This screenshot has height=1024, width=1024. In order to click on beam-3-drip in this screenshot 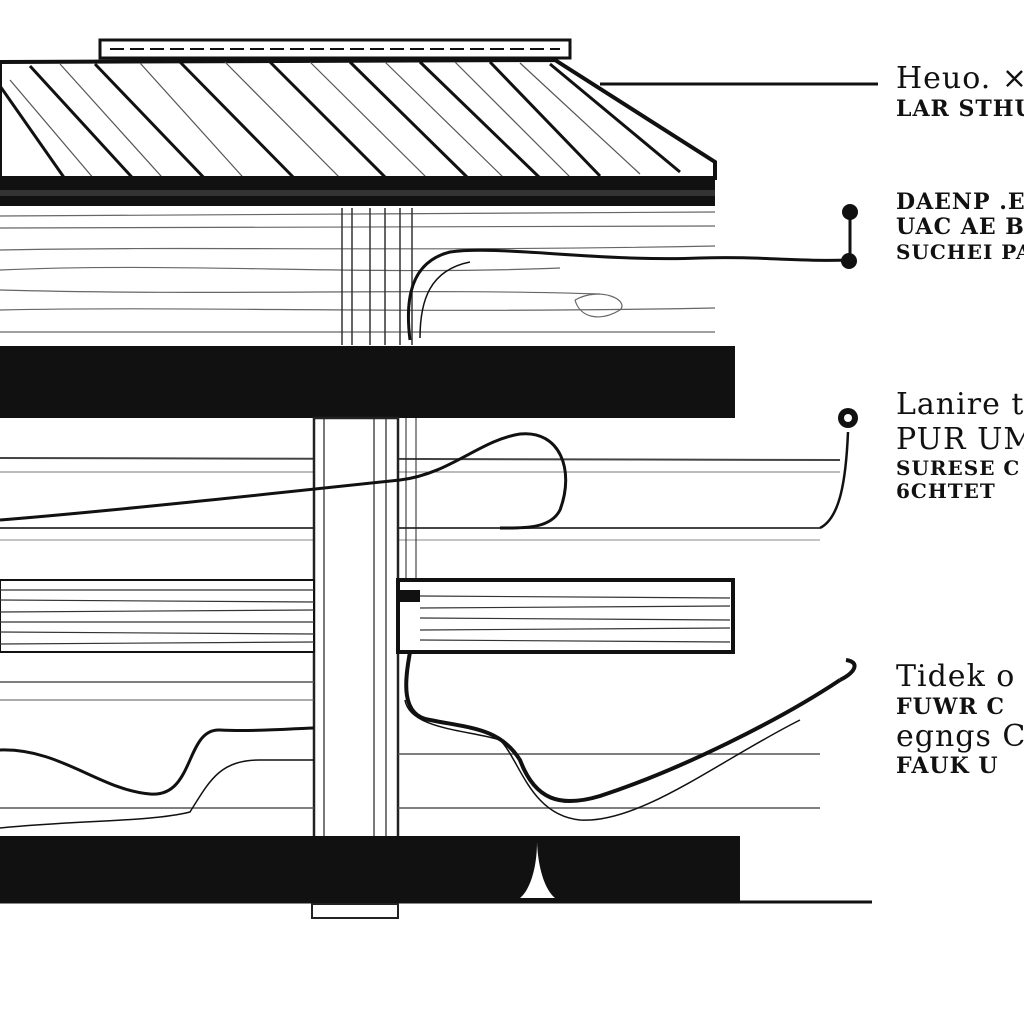, I will do `click(537, 870)`.